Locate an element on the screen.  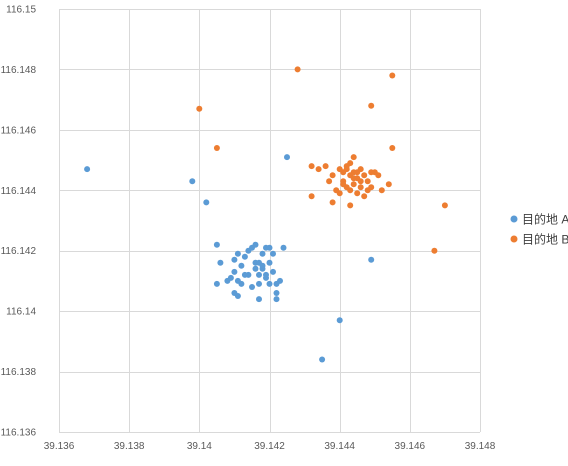
y-tick-label: 116.136 is located at coordinates (19, 433).